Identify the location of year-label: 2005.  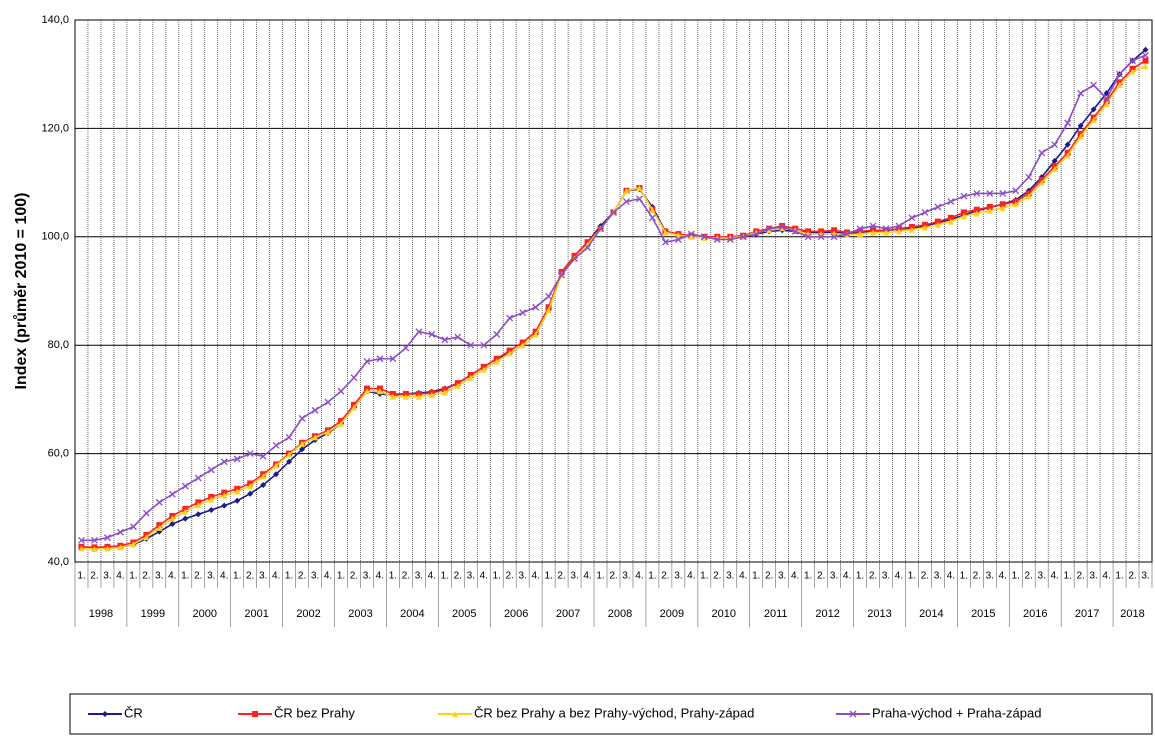
(464, 614).